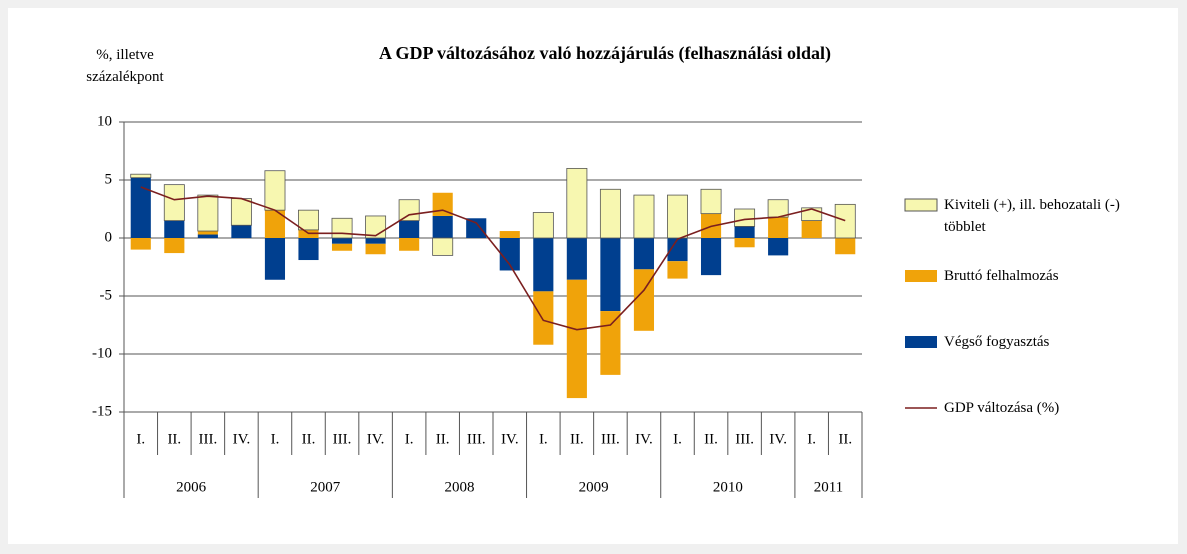 This screenshot has height=554, width=1187. Describe the element at coordinates (1002, 408) in the screenshot. I see `legend-label: GDP változása (%)` at that location.